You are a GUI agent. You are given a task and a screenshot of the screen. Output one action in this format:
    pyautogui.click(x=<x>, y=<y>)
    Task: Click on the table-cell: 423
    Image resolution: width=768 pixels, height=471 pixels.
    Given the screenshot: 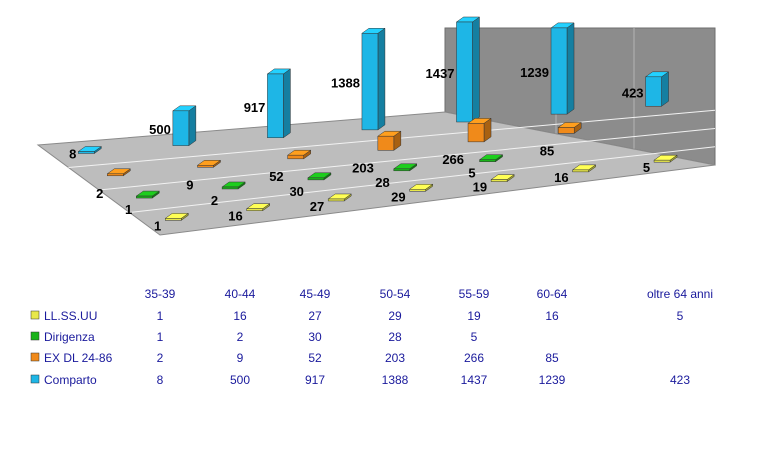 What is the action you would take?
    pyautogui.click(x=680, y=380)
    